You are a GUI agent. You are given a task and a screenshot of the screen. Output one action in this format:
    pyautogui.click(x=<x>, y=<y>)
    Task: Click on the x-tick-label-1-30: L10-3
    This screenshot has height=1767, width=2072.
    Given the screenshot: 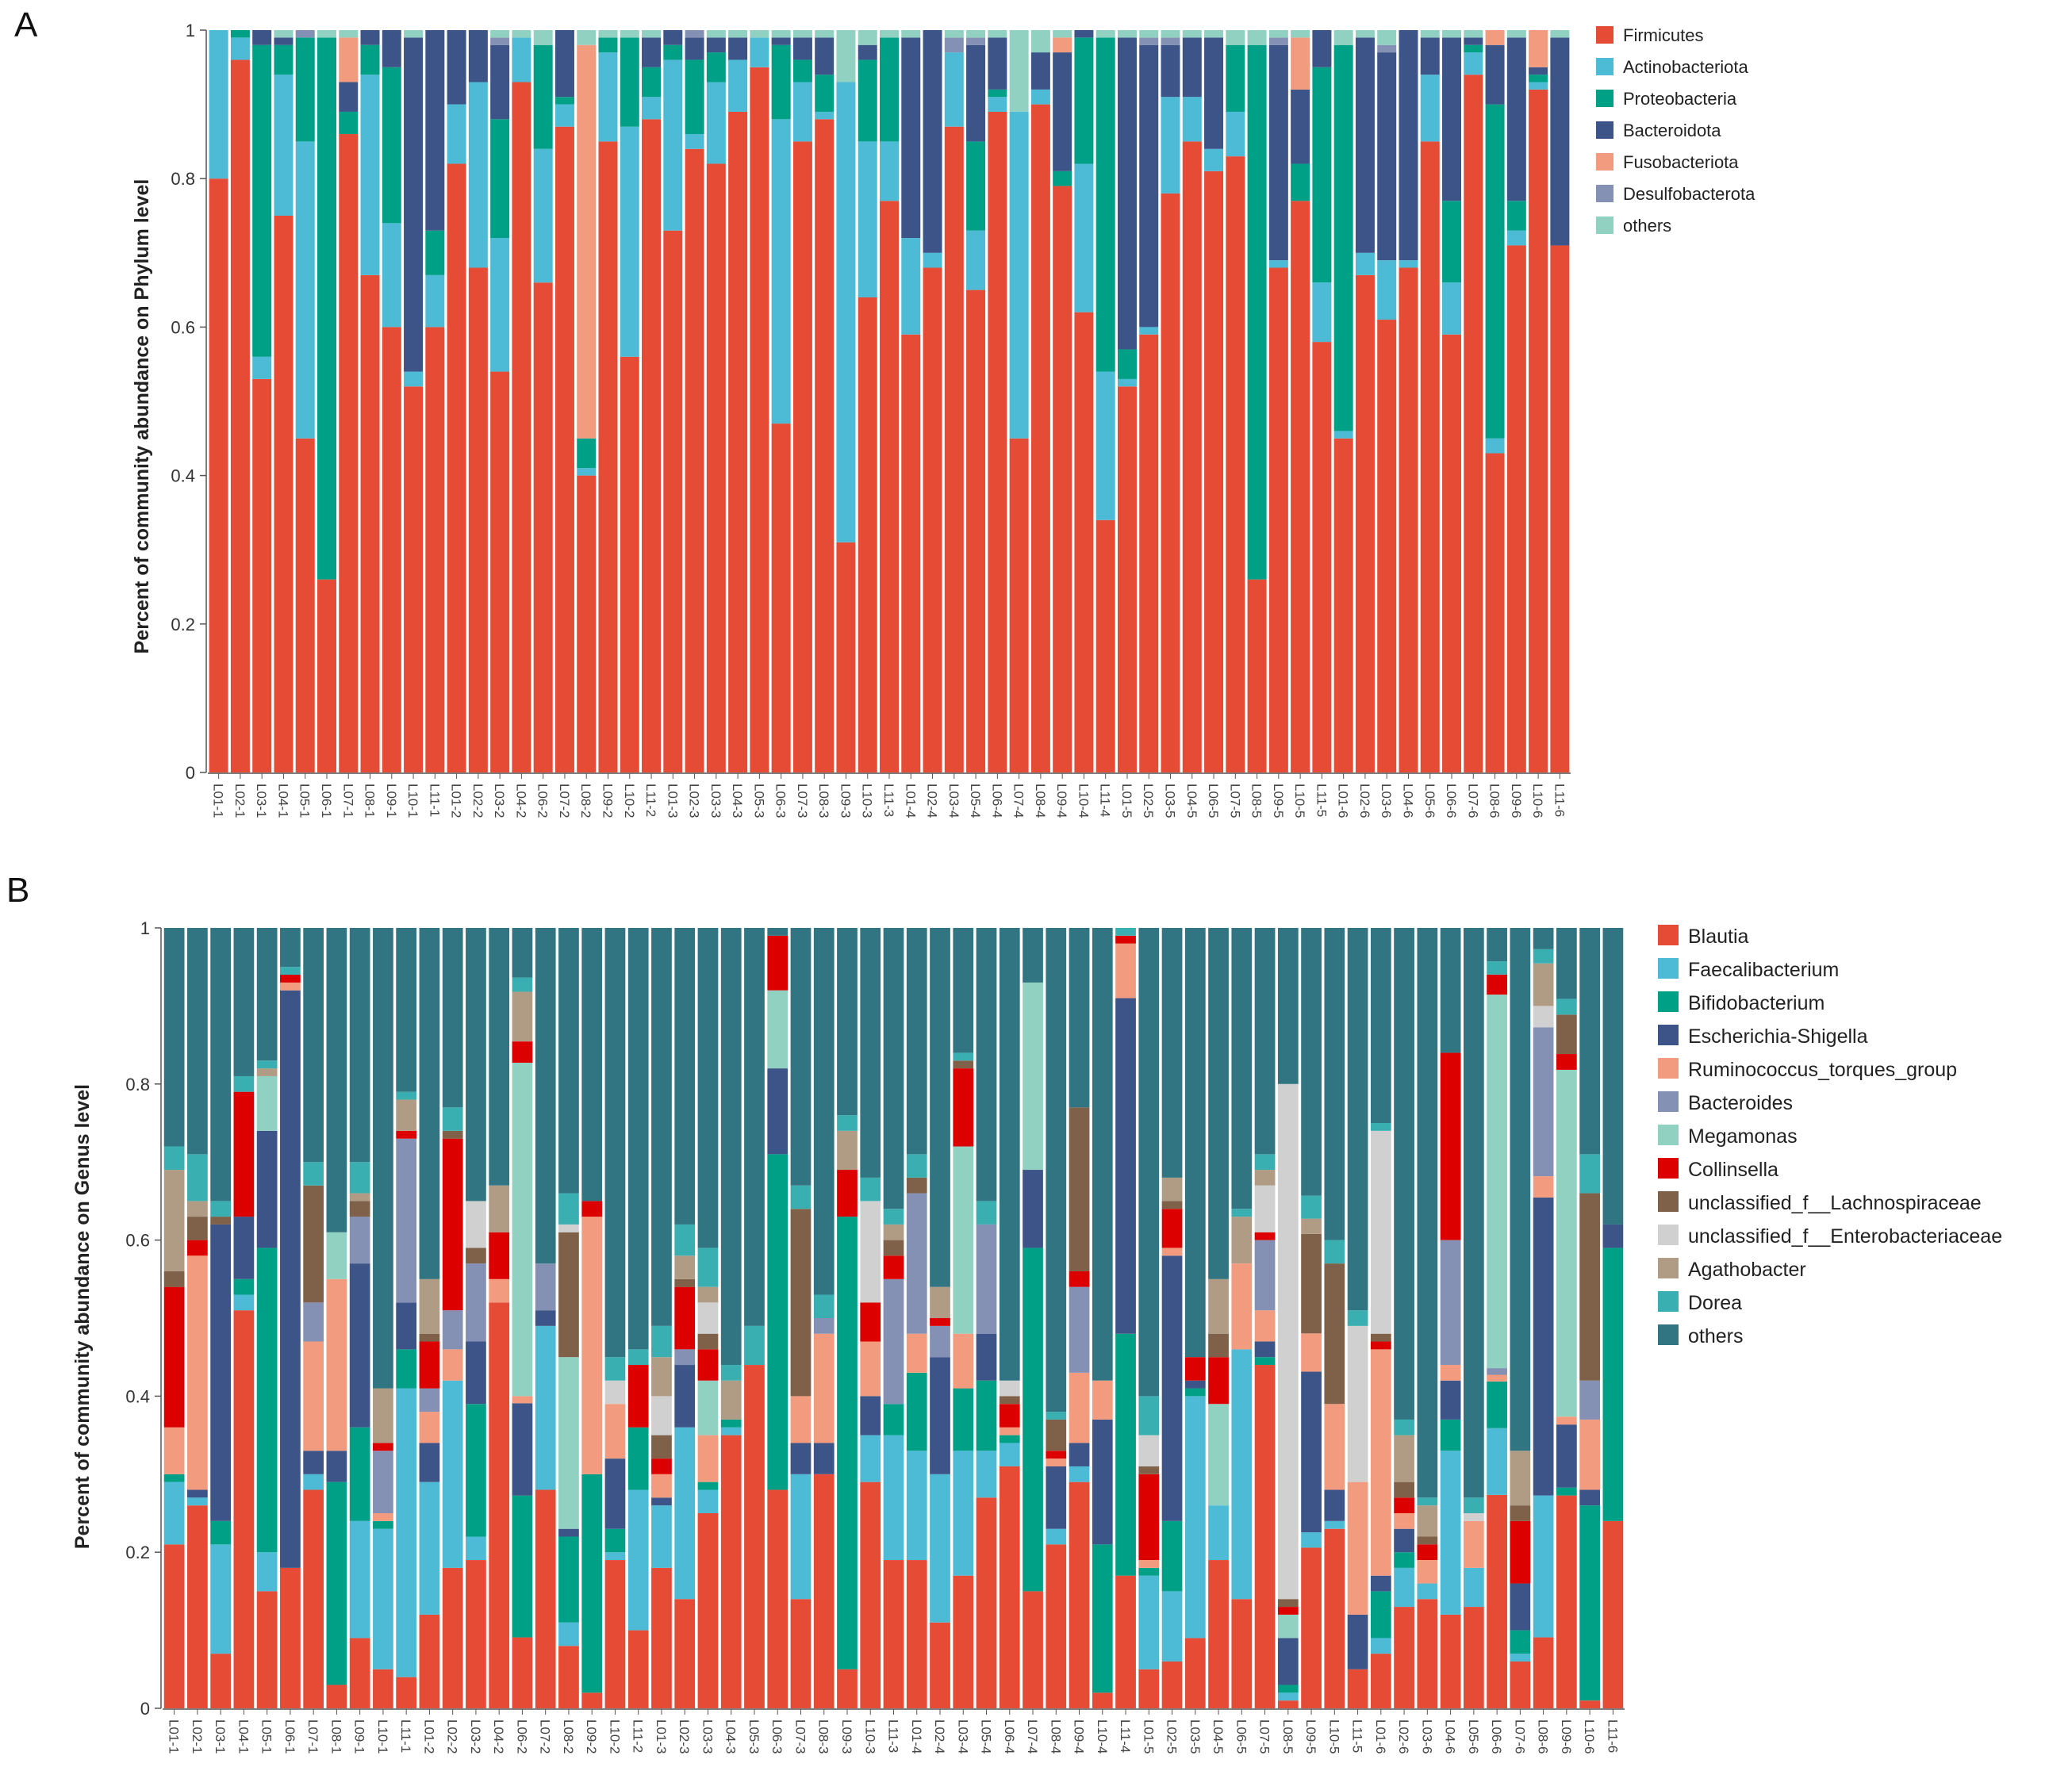 What is the action you would take?
    pyautogui.click(x=869, y=1736)
    